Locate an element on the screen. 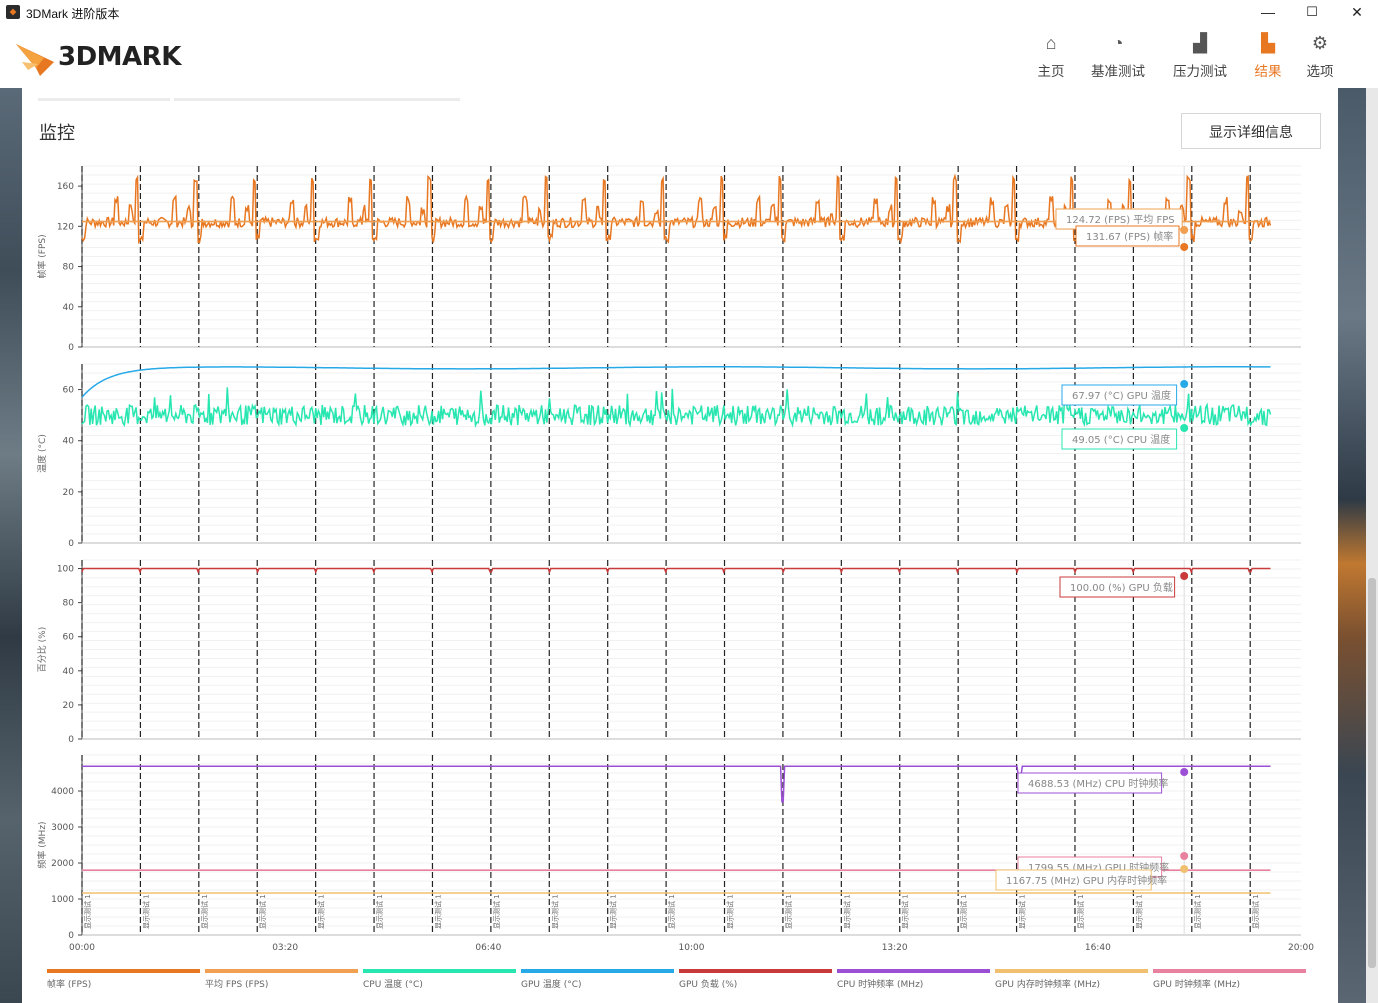 Image resolution: width=1378 pixels, height=1003 pixels. logo-swoosh-icon is located at coordinates (35, 60).